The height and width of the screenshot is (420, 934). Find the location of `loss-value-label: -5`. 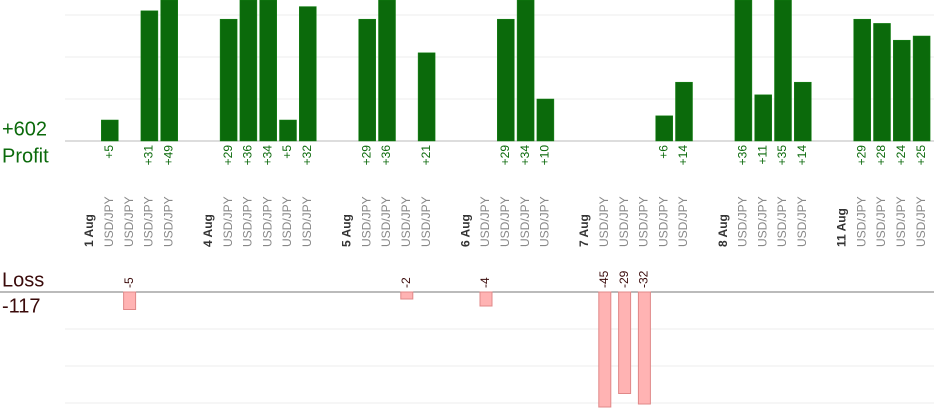

loss-value-label: -5 is located at coordinates (129, 282).